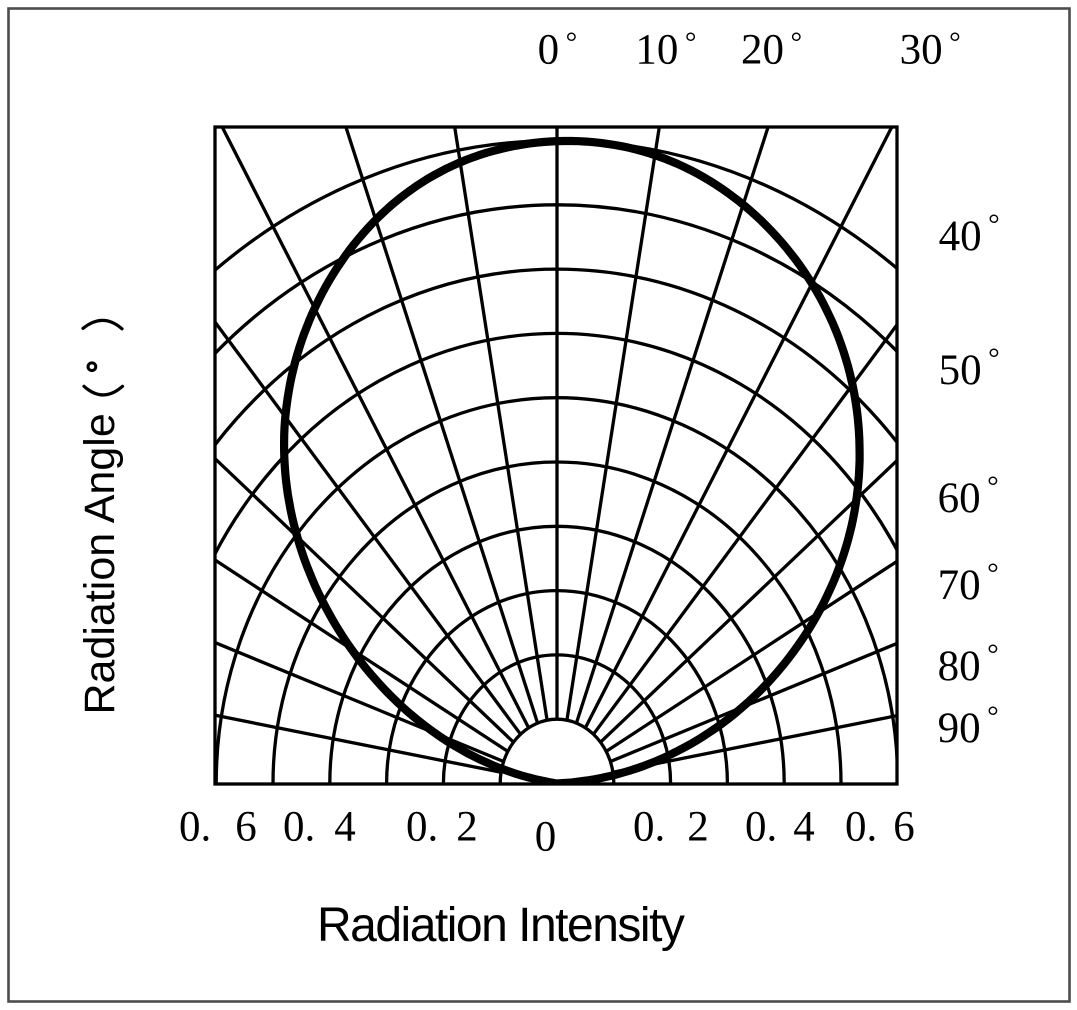  What do you see at coordinates (501, 925) in the screenshot?
I see `svg-text: Radiation Intensity` at bounding box center [501, 925].